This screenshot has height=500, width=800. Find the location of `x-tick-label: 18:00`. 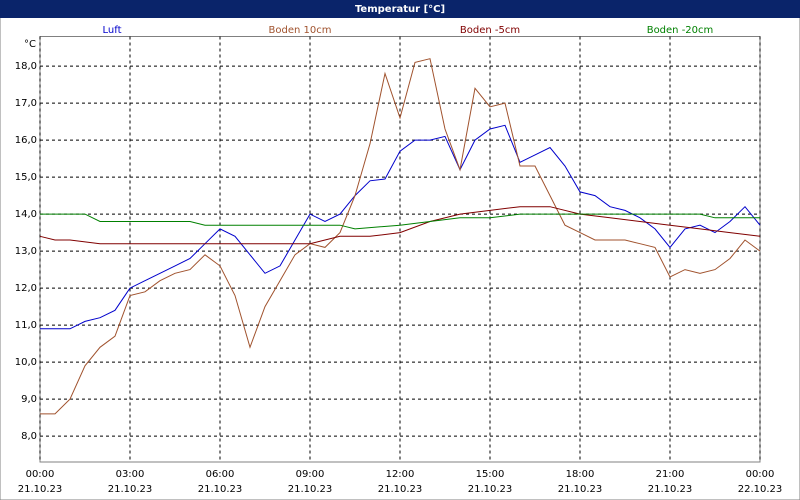

x-tick-label: 18:00 is located at coordinates (580, 474).